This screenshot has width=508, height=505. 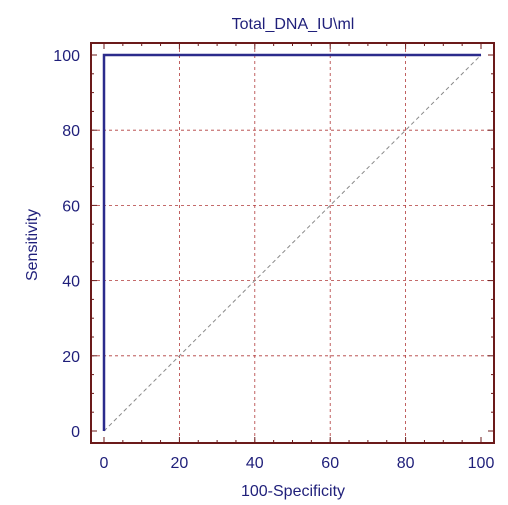 I want to click on y-tick-label: 40, so click(x=71, y=282).